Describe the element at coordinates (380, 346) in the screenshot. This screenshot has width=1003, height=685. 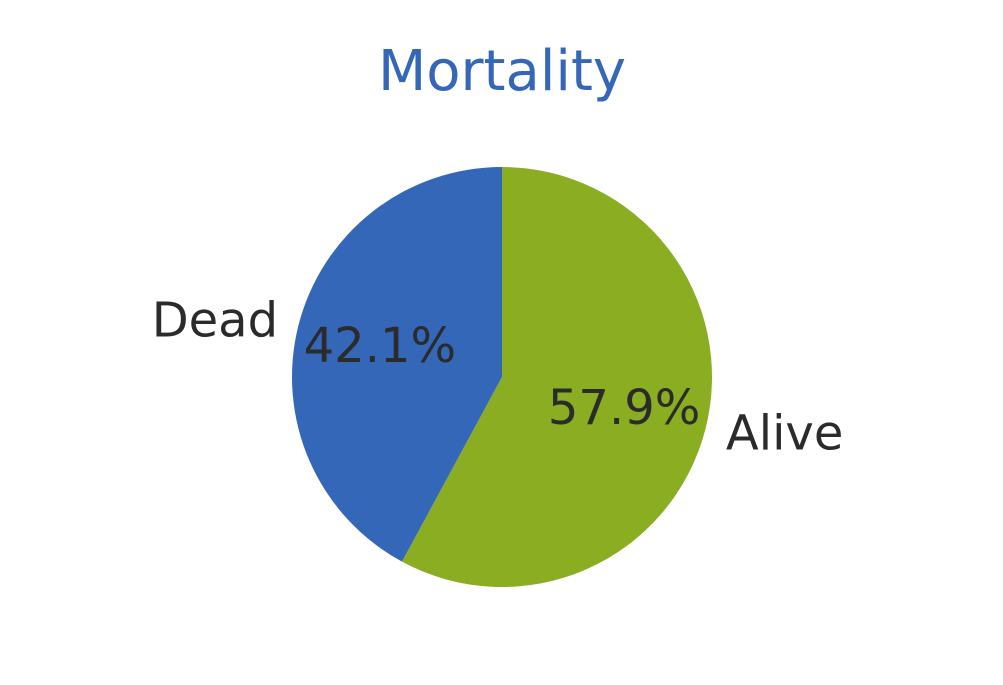
I see `percent-label-dead: 42.1%` at that location.